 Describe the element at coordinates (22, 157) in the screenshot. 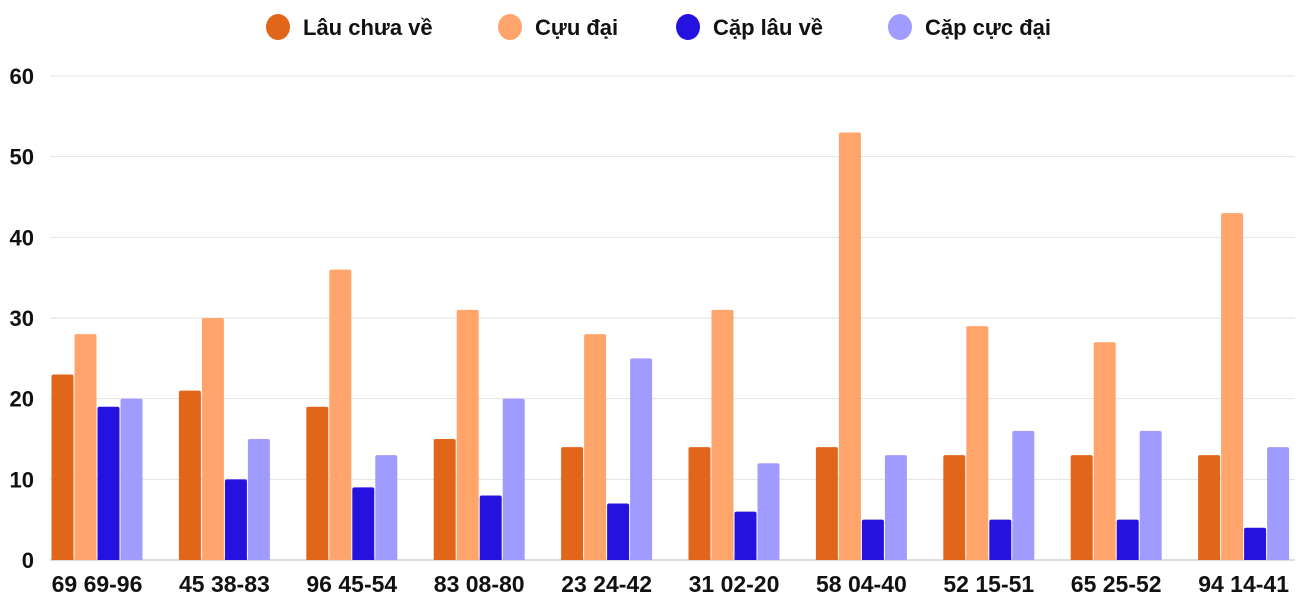

I see `y-tick-label: 50` at that location.